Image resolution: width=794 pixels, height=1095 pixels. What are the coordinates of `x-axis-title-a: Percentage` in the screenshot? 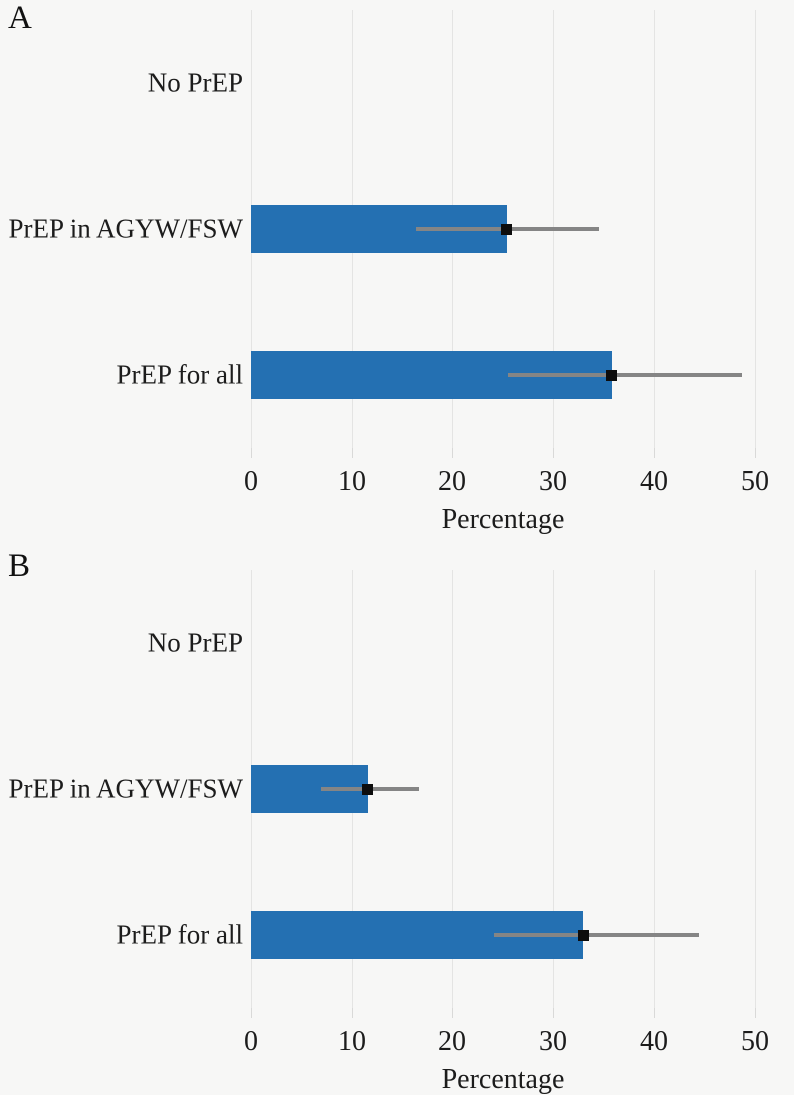 It's located at (503, 519).